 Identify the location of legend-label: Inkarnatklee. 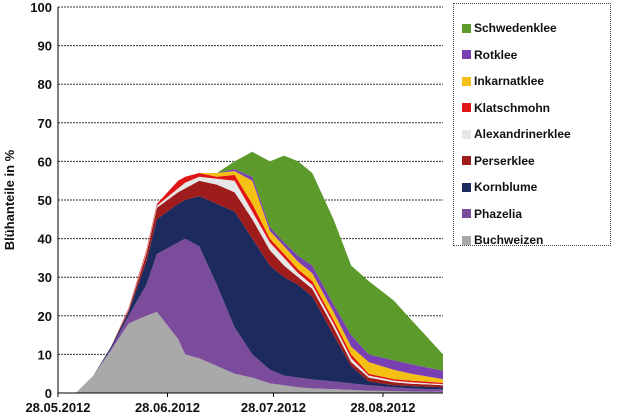
(509, 81).